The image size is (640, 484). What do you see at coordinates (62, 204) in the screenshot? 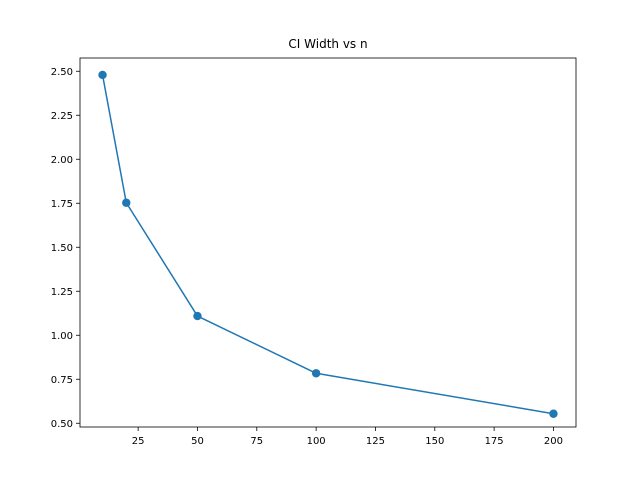
I see `y-tick-label: 1.75` at bounding box center [62, 204].